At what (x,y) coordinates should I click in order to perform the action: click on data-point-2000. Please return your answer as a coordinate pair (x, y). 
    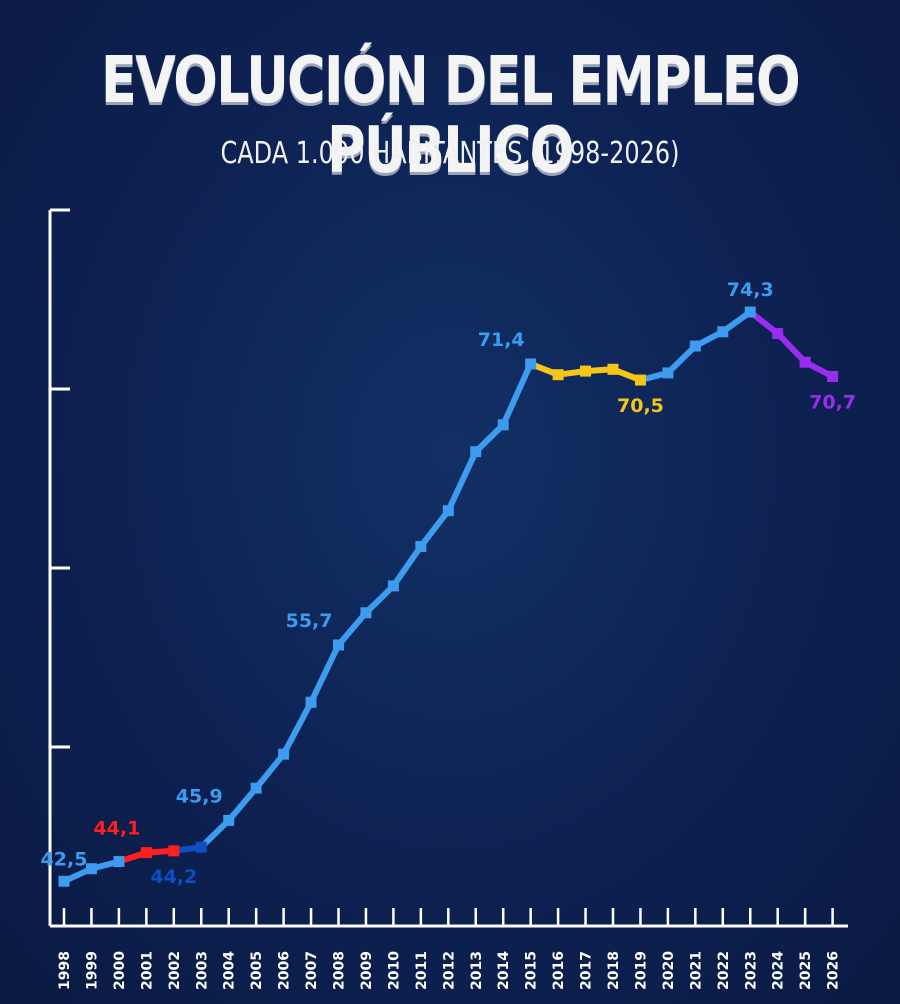
    Looking at the image, I should click on (119, 862).